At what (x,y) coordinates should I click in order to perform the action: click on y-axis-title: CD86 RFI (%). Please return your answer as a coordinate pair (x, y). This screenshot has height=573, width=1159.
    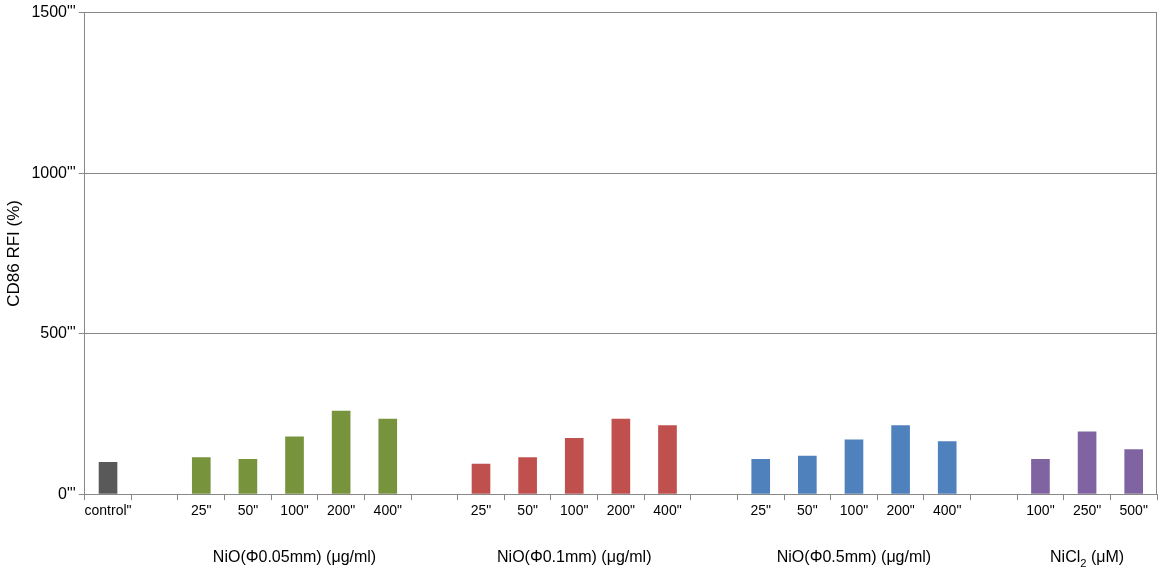
    Looking at the image, I should click on (13, 253).